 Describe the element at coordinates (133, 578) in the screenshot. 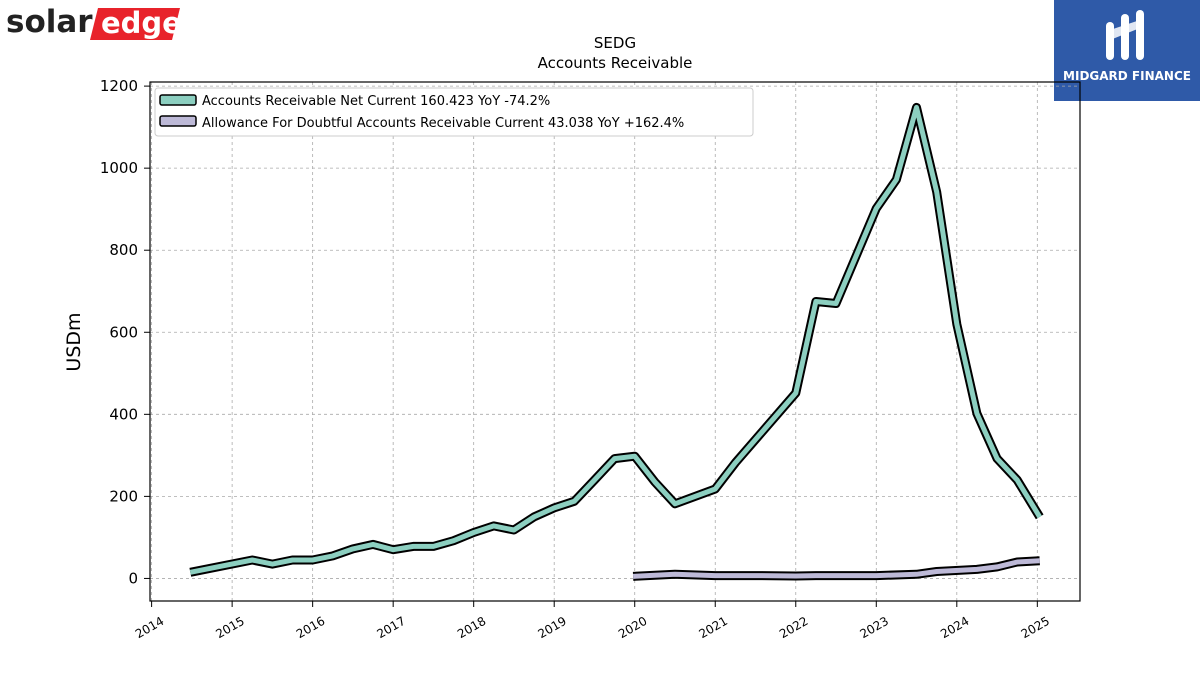

I see `y-tick-label: 0` at that location.